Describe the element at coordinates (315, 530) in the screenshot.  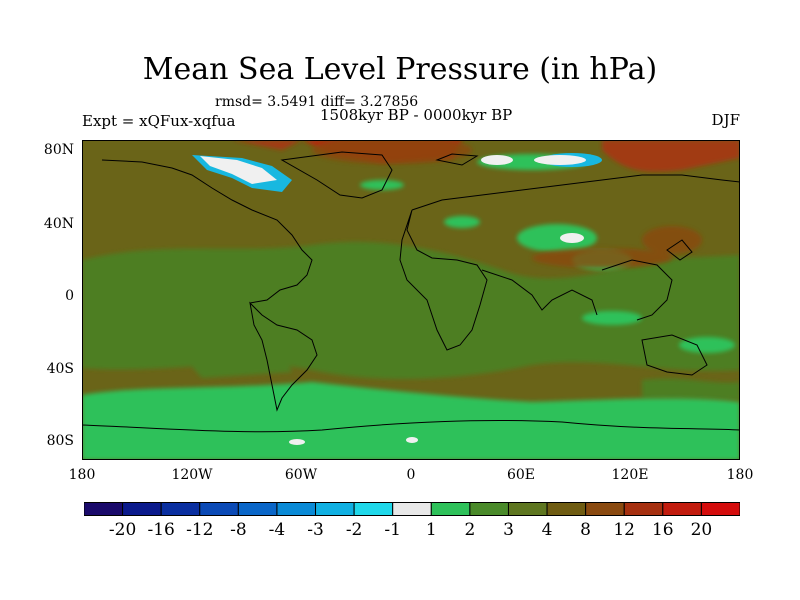
I see `colorbar-label: -3` at that location.